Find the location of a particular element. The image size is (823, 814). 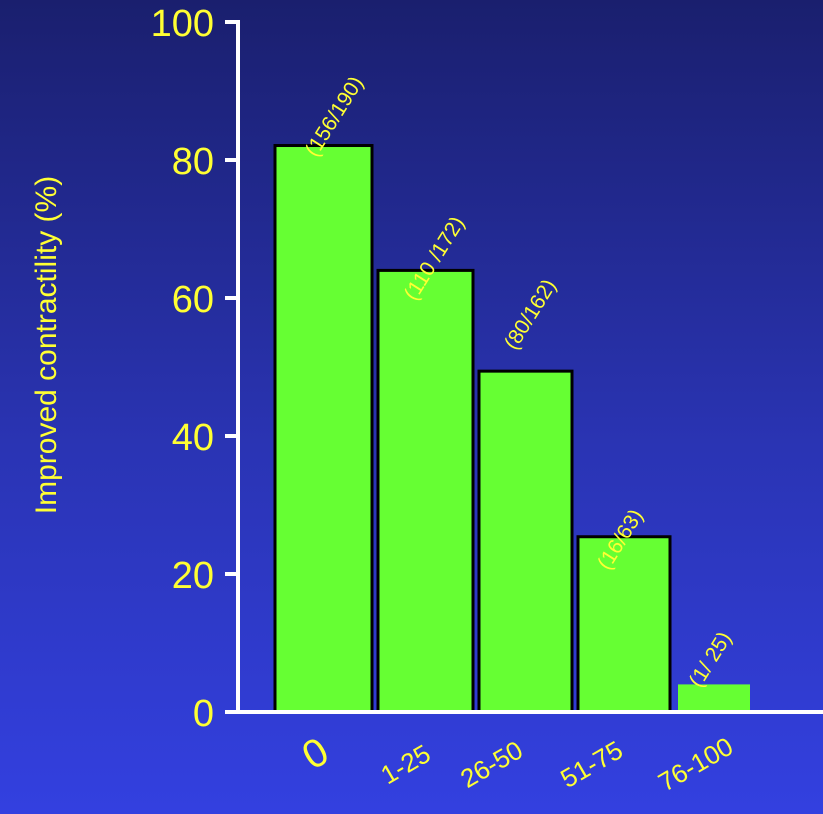

x-category-label: 1-25 is located at coordinates (405, 764).